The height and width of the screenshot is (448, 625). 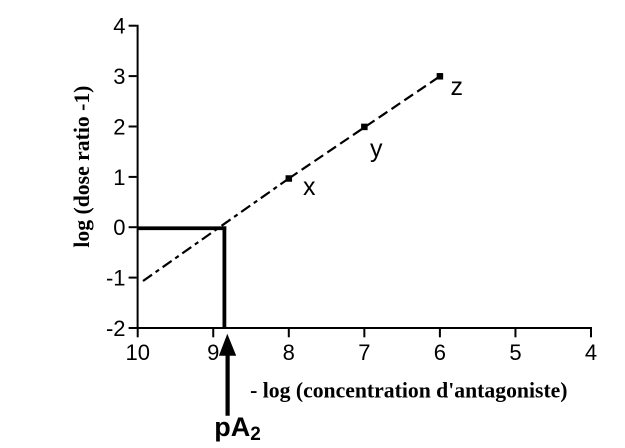 What do you see at coordinates (119, 177) in the screenshot?
I see `svg-text: 1` at bounding box center [119, 177].